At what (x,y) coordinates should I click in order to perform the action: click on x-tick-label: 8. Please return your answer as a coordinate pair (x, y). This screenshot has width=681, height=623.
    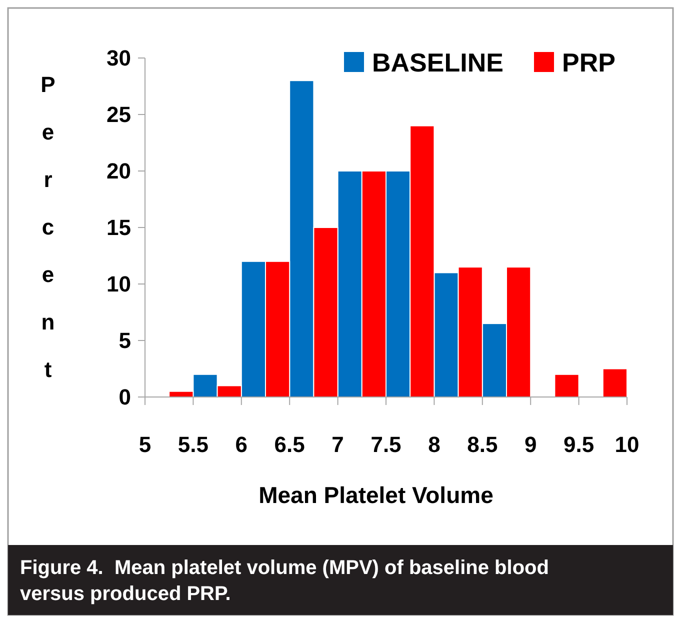
    Looking at the image, I should click on (434, 444).